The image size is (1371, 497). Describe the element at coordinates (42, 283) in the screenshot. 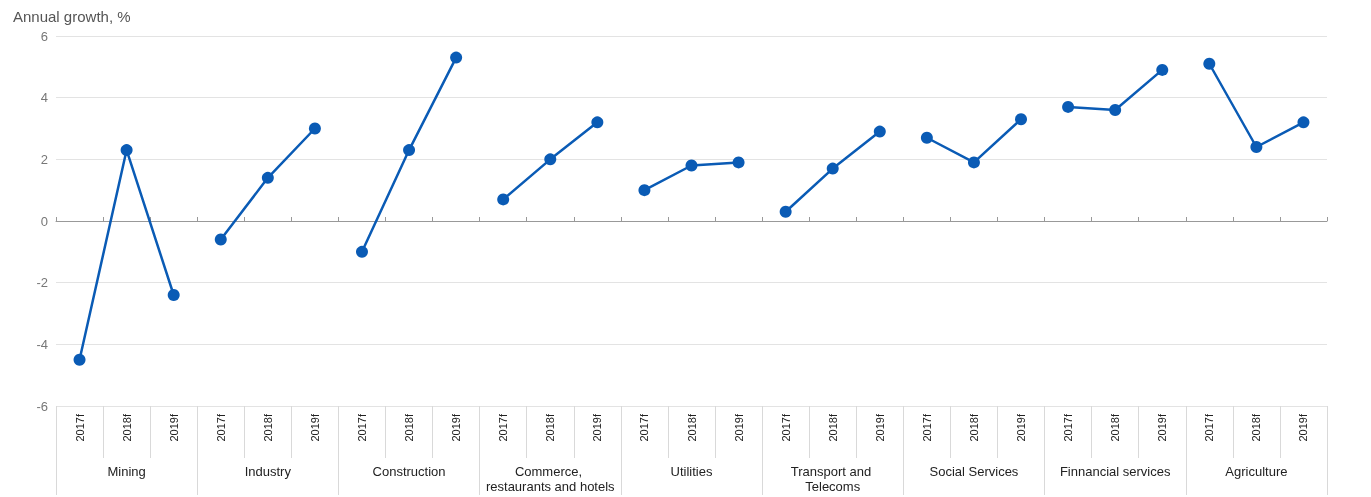

I see `y-tick-label: -2` at that location.